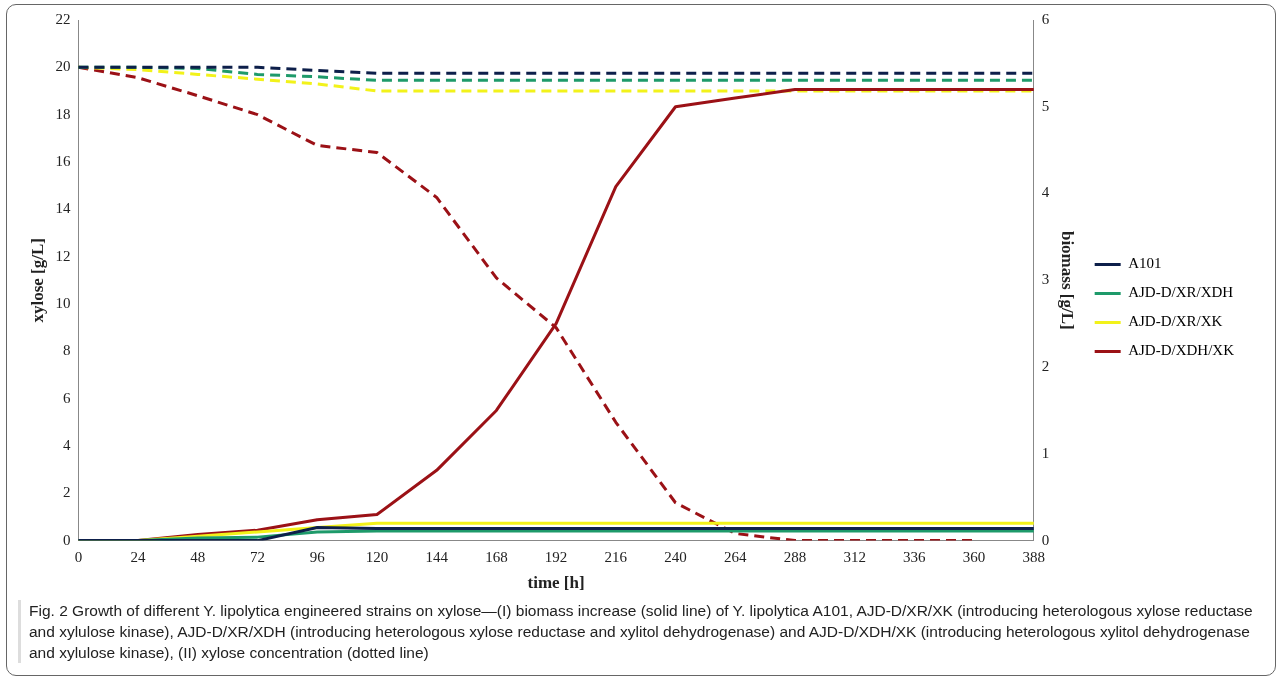 Image resolution: width=1284 pixels, height=685 pixels. Describe the element at coordinates (78, 556) in the screenshot. I see `x-tick-label: 0` at that location.